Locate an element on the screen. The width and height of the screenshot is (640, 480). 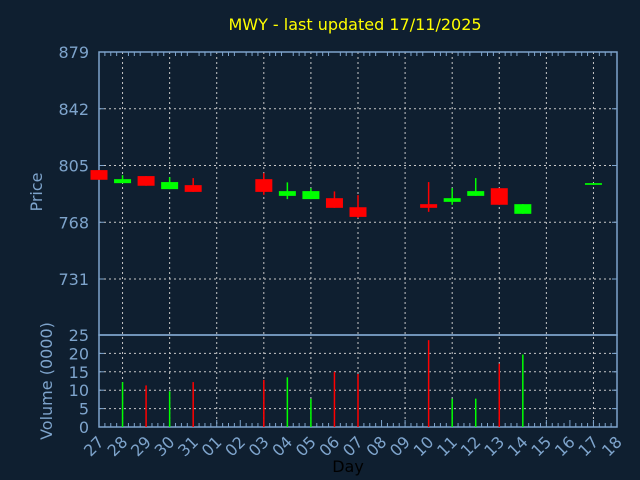
volume-tick-label: 20 is located at coordinates (79, 353).